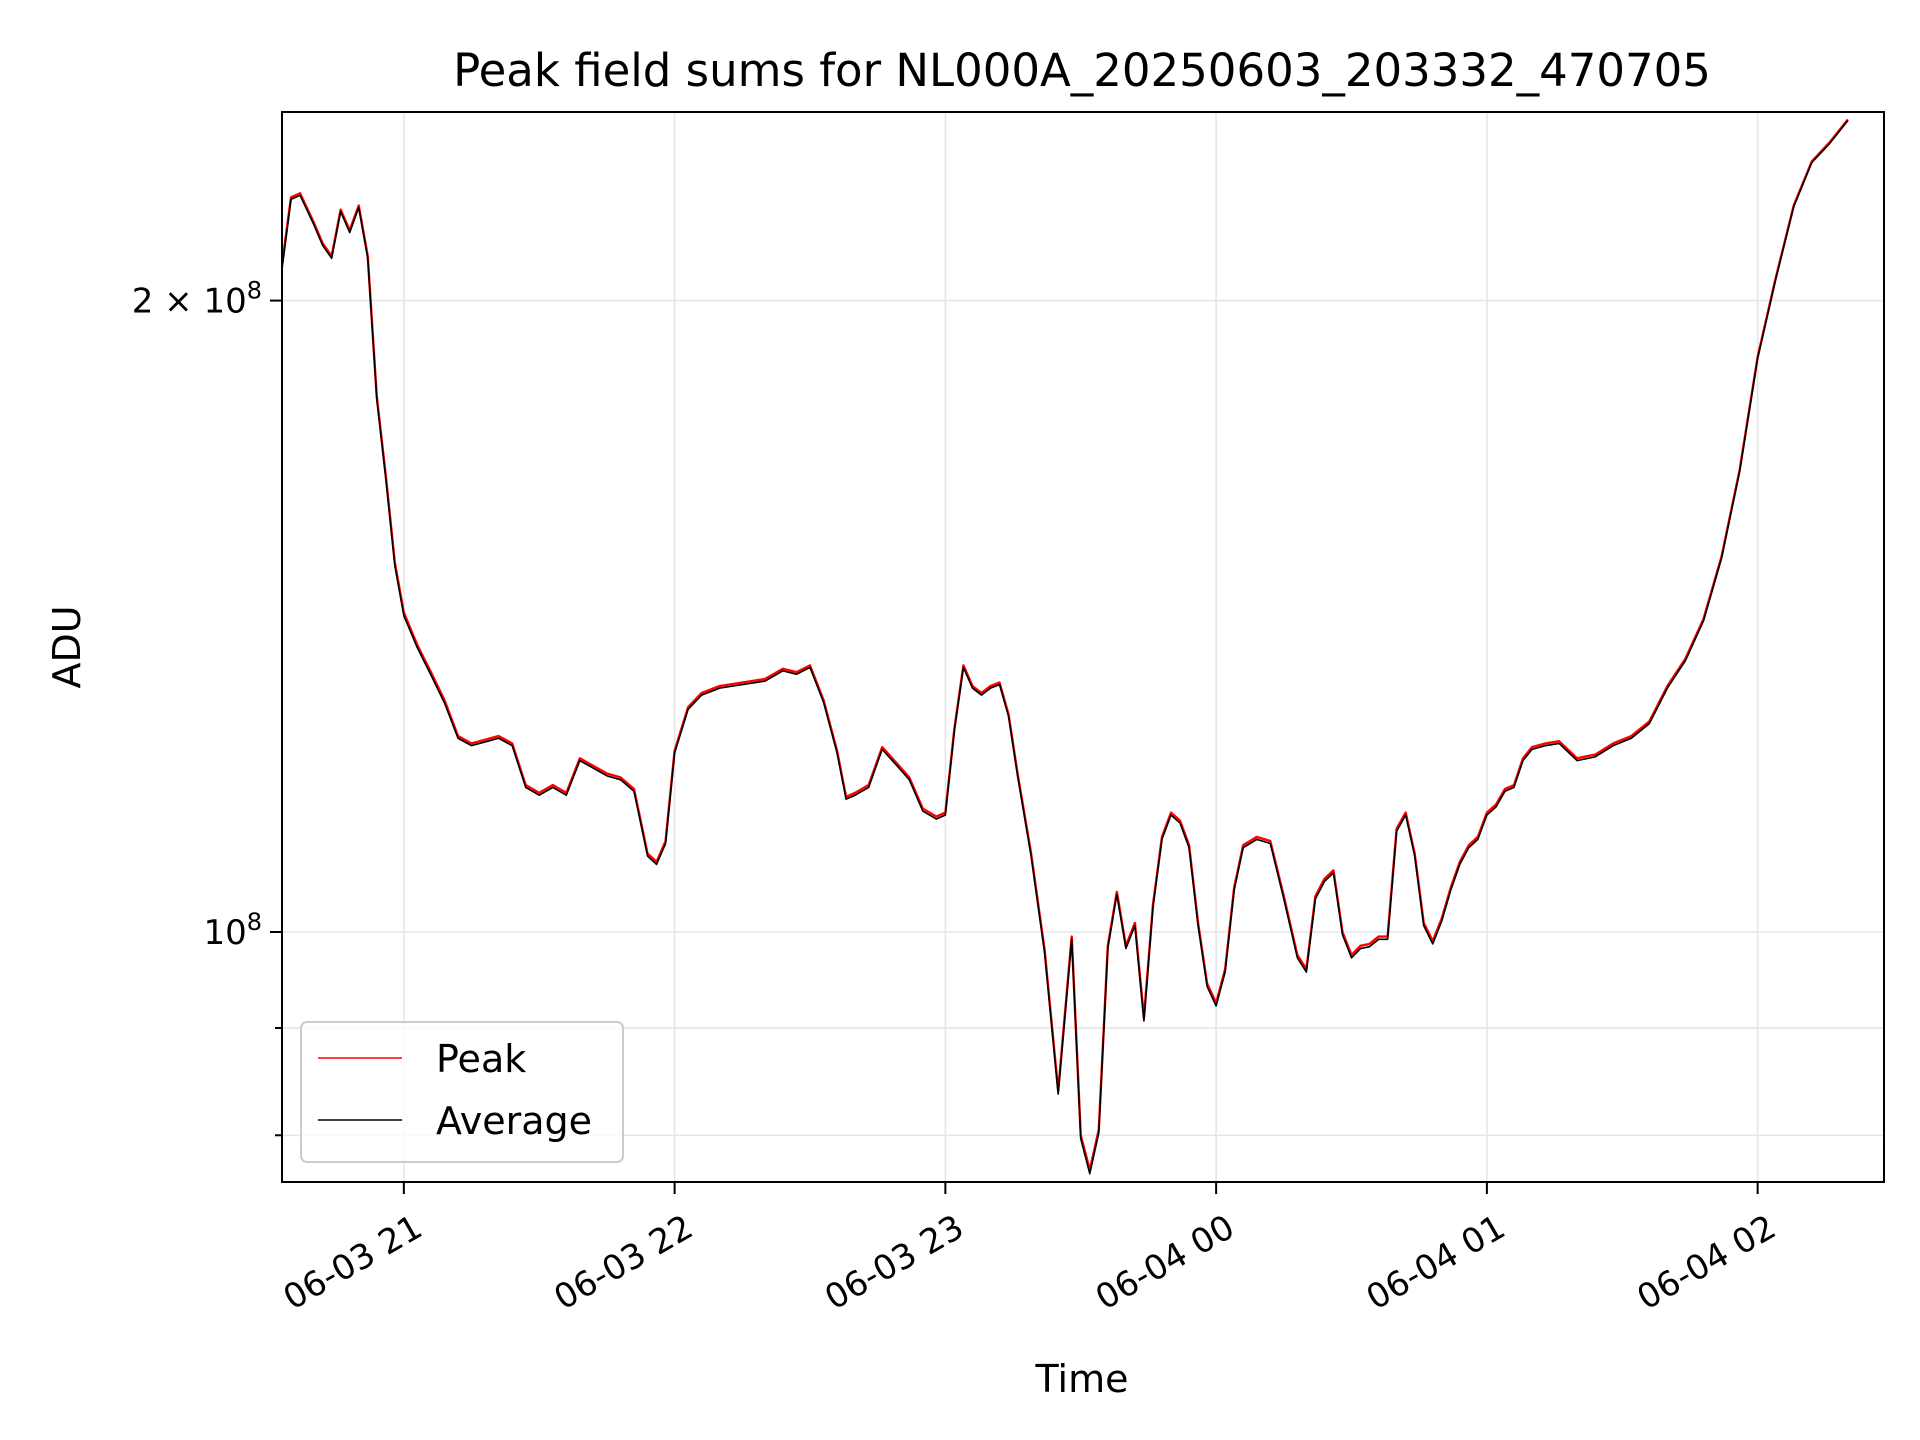  Describe the element at coordinates (514, 1121) in the screenshot. I see `legend-label-average: Average` at that location.